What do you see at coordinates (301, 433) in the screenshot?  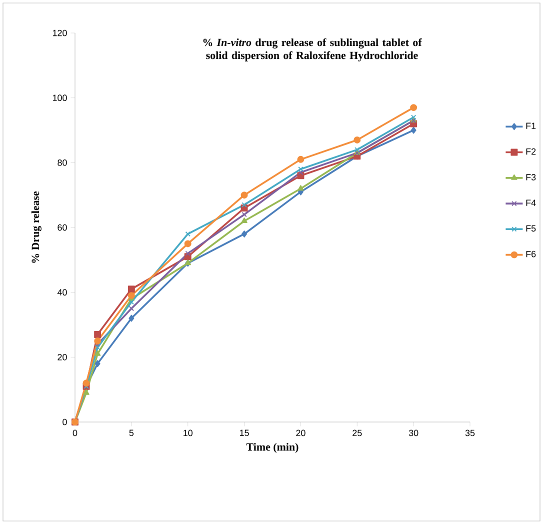 I see `x-tick-label: 20` at bounding box center [301, 433].